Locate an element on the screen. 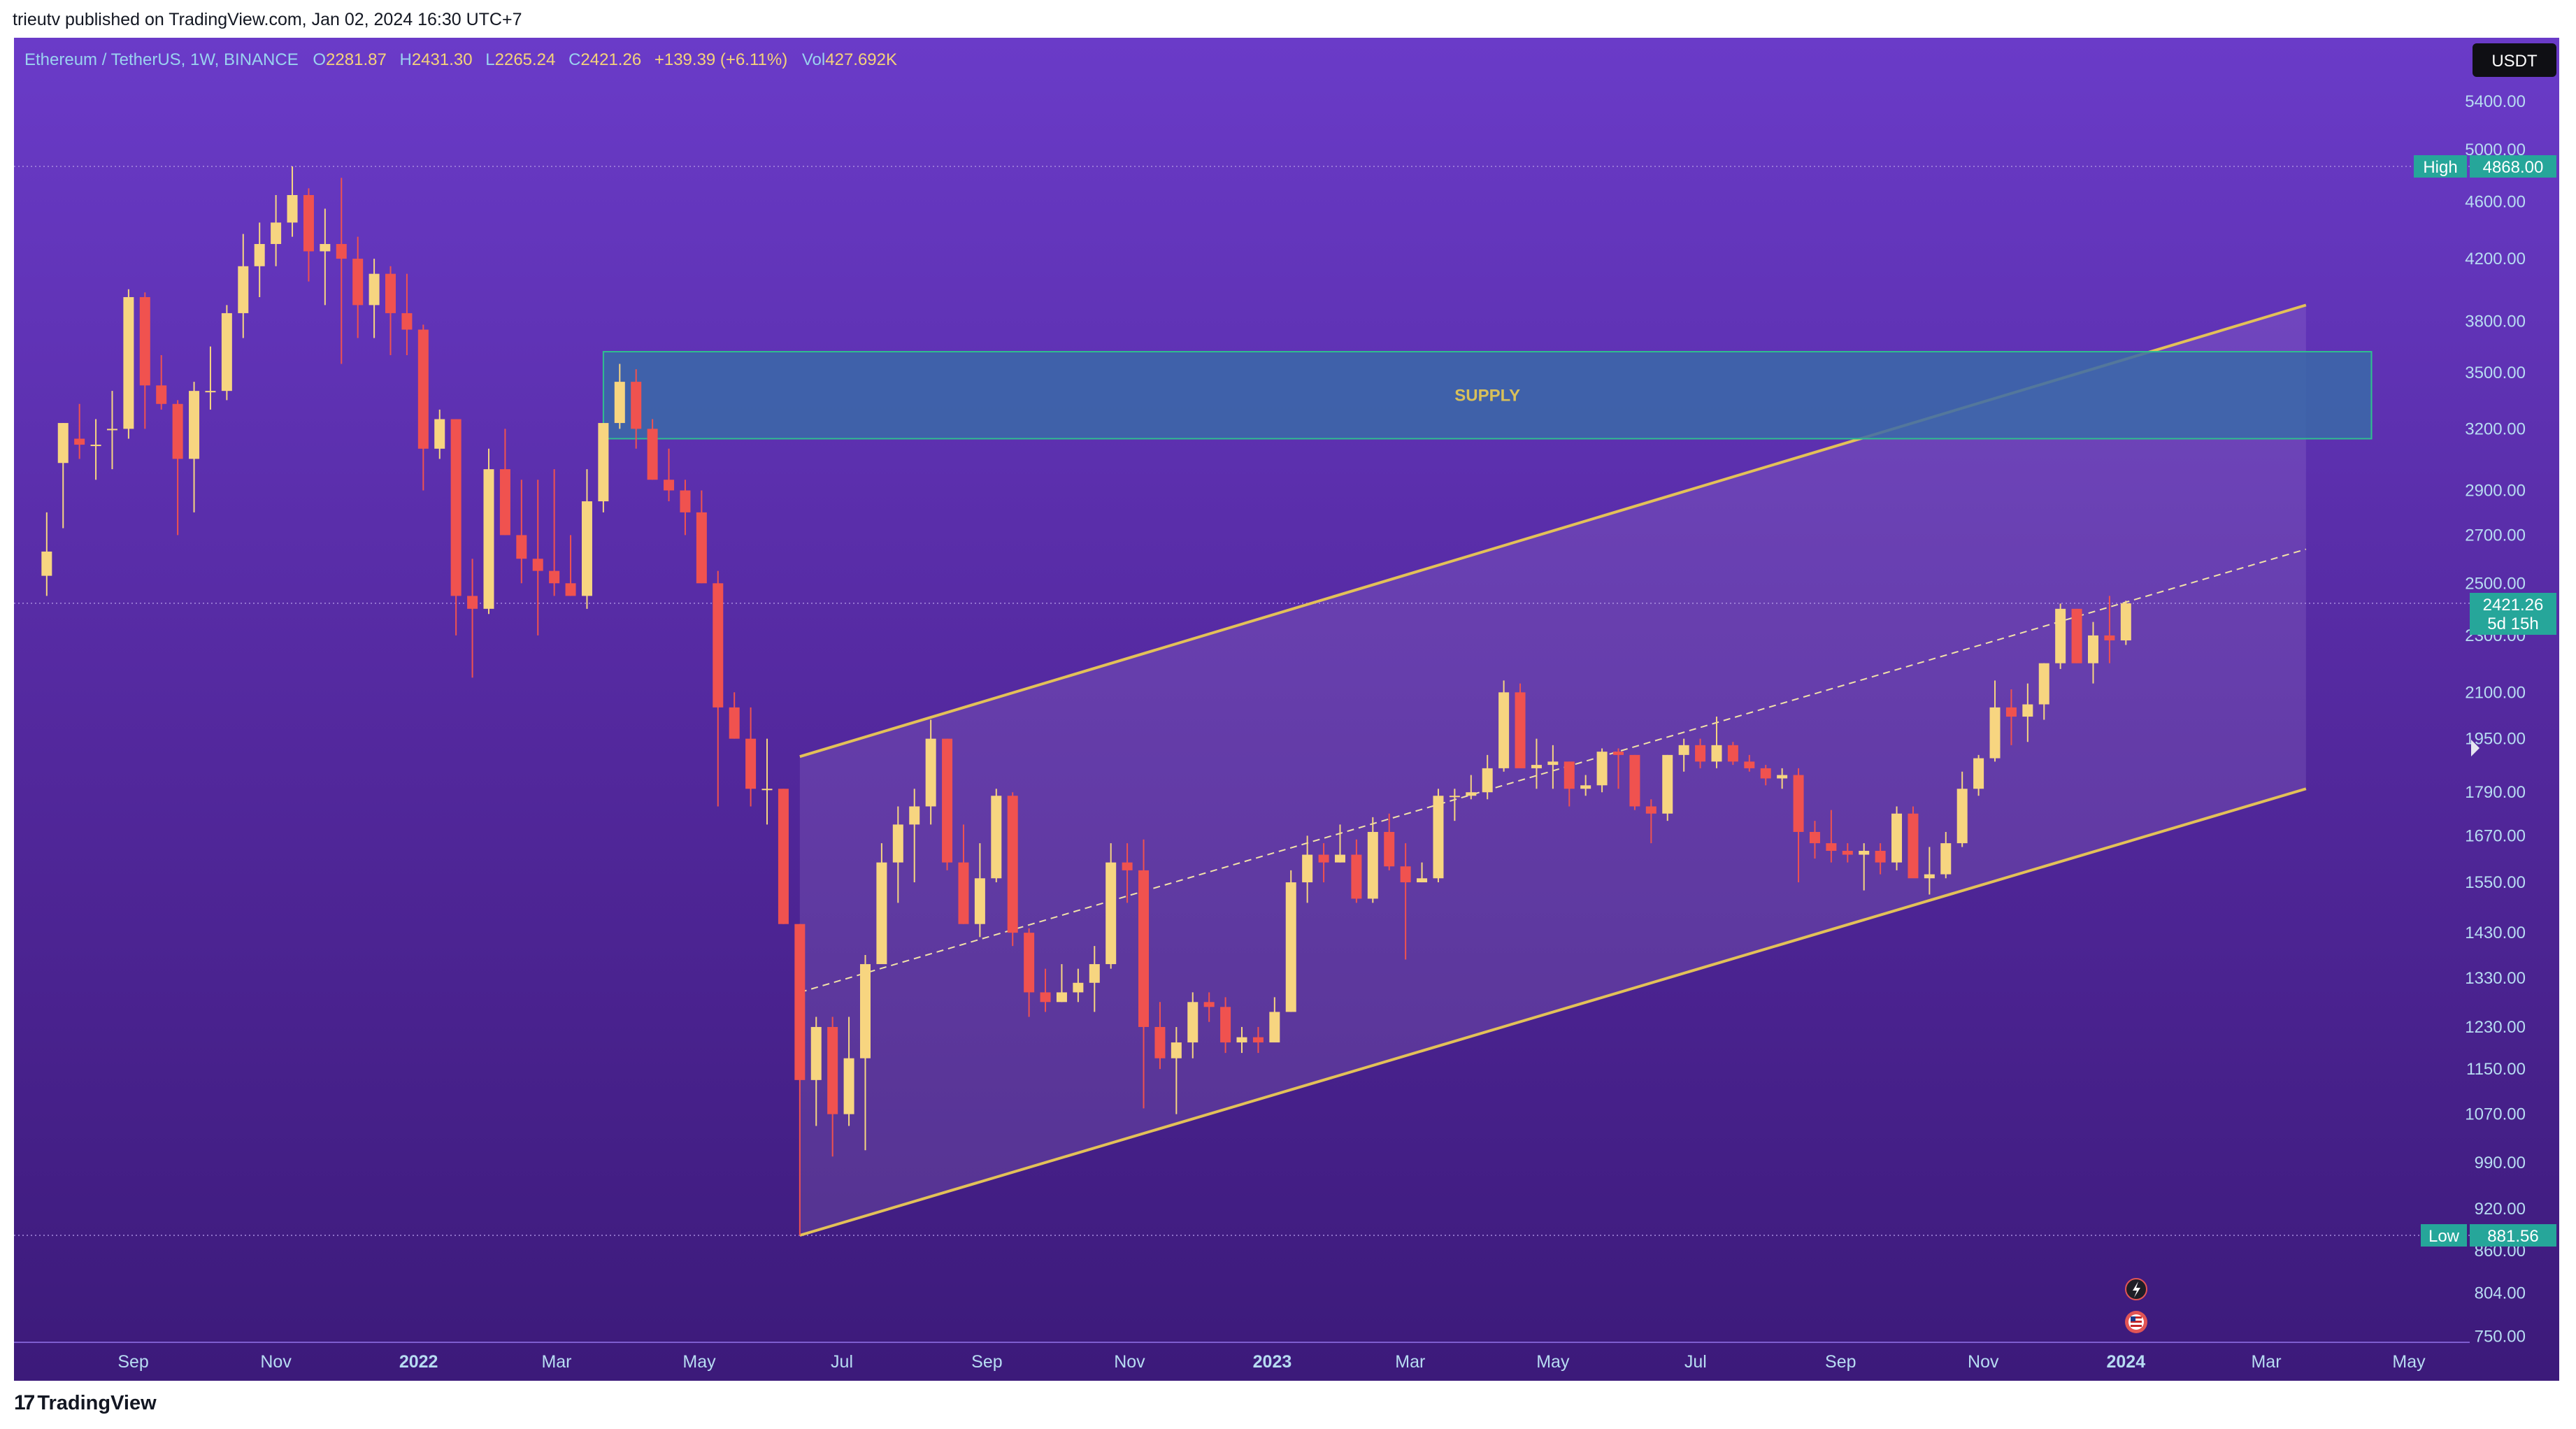  time-tick-label: Nov is located at coordinates (276, 1362).